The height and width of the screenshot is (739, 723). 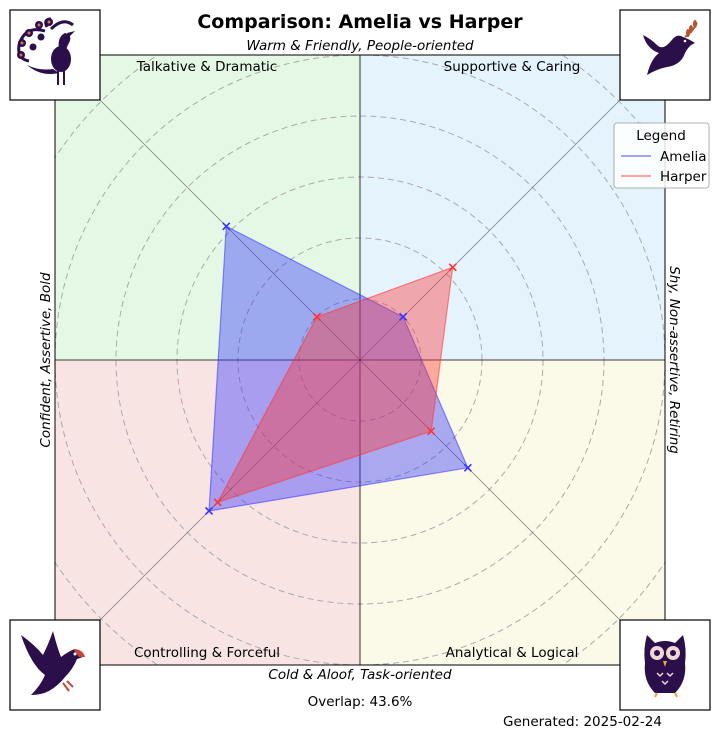 I want to click on quadrant-label-top-right: Supportive & Caring, so click(x=512, y=67).